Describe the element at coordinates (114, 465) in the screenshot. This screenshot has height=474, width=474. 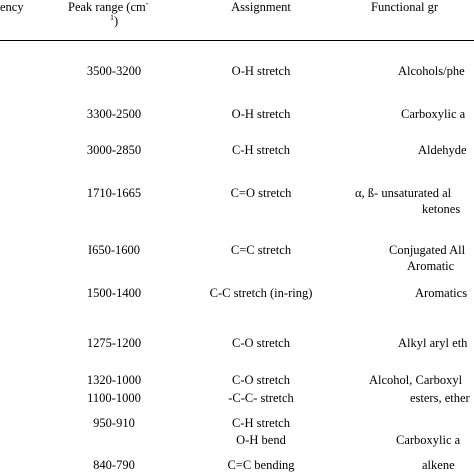
I see `cell-peak-range: 840-790` at that location.